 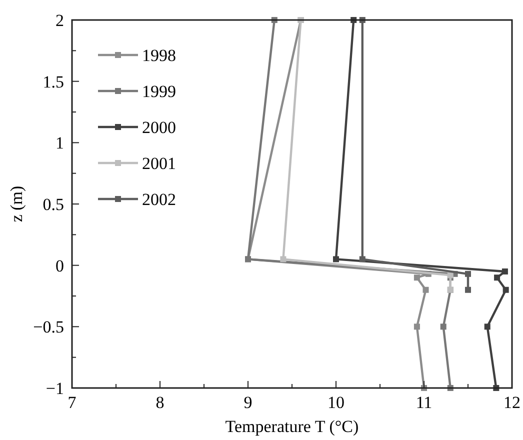 What do you see at coordinates (159, 55) in the screenshot?
I see `legend-label: 1998` at bounding box center [159, 55].